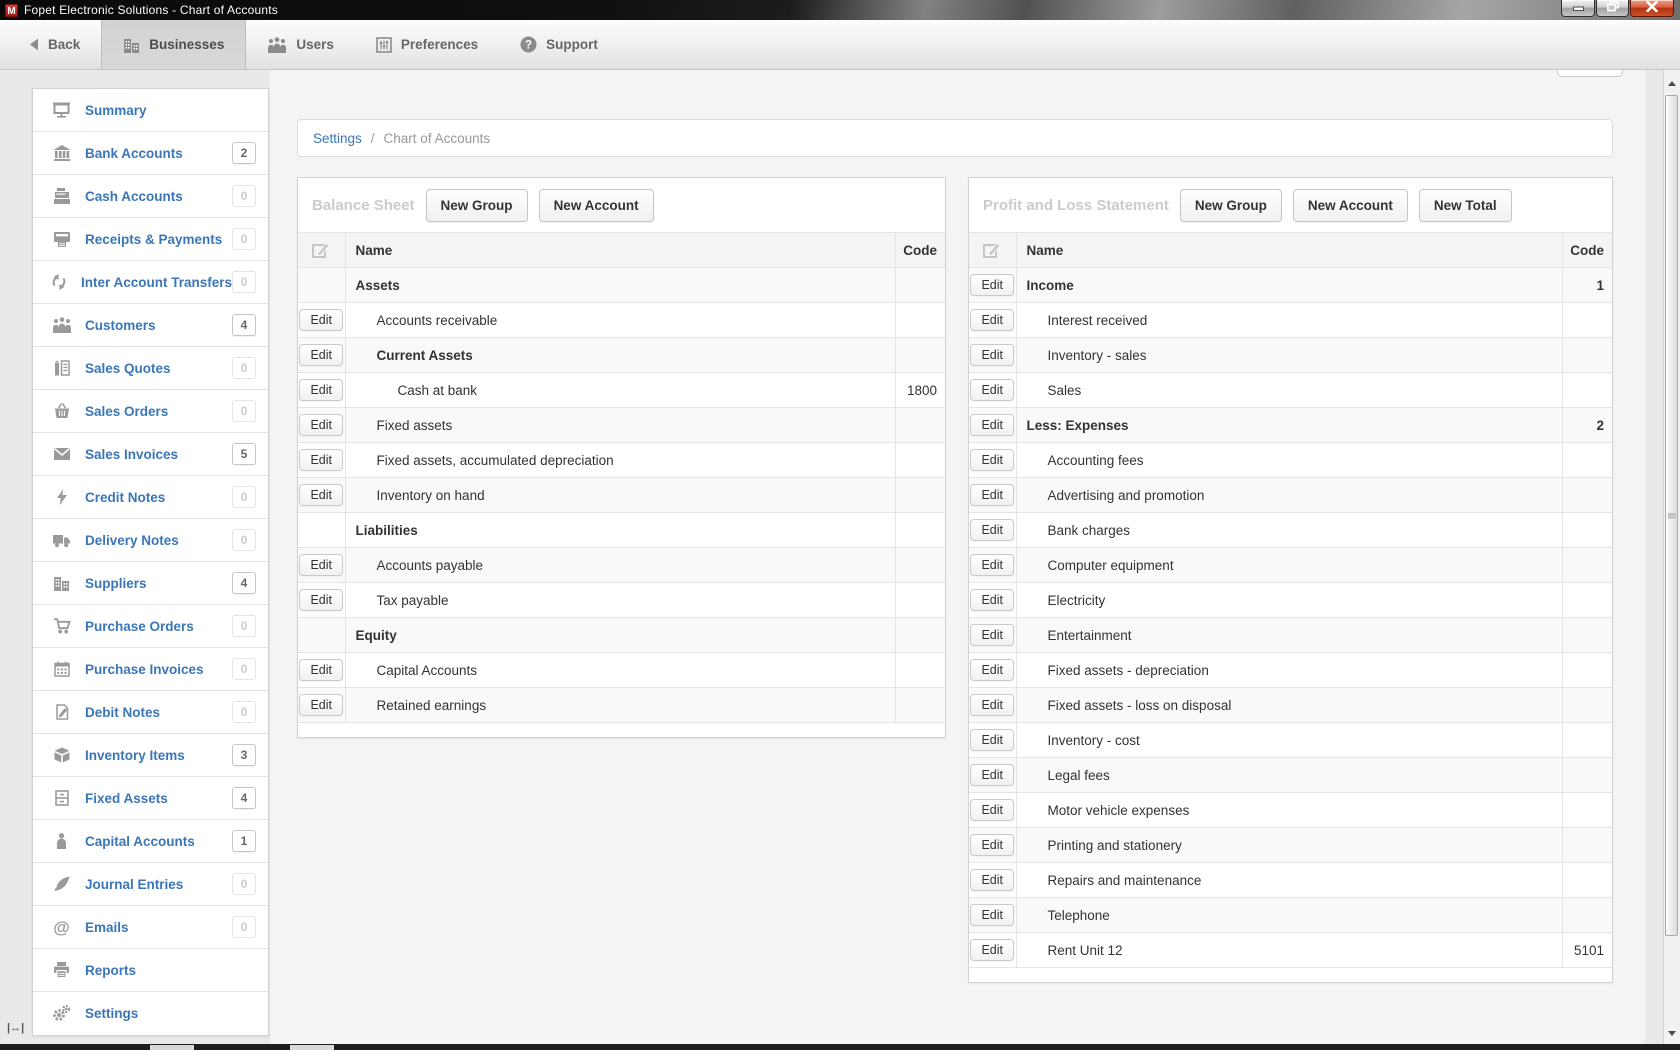  What do you see at coordinates (16, 1028) in the screenshot?
I see `resize-handle-icon: |↔|` at bounding box center [16, 1028].